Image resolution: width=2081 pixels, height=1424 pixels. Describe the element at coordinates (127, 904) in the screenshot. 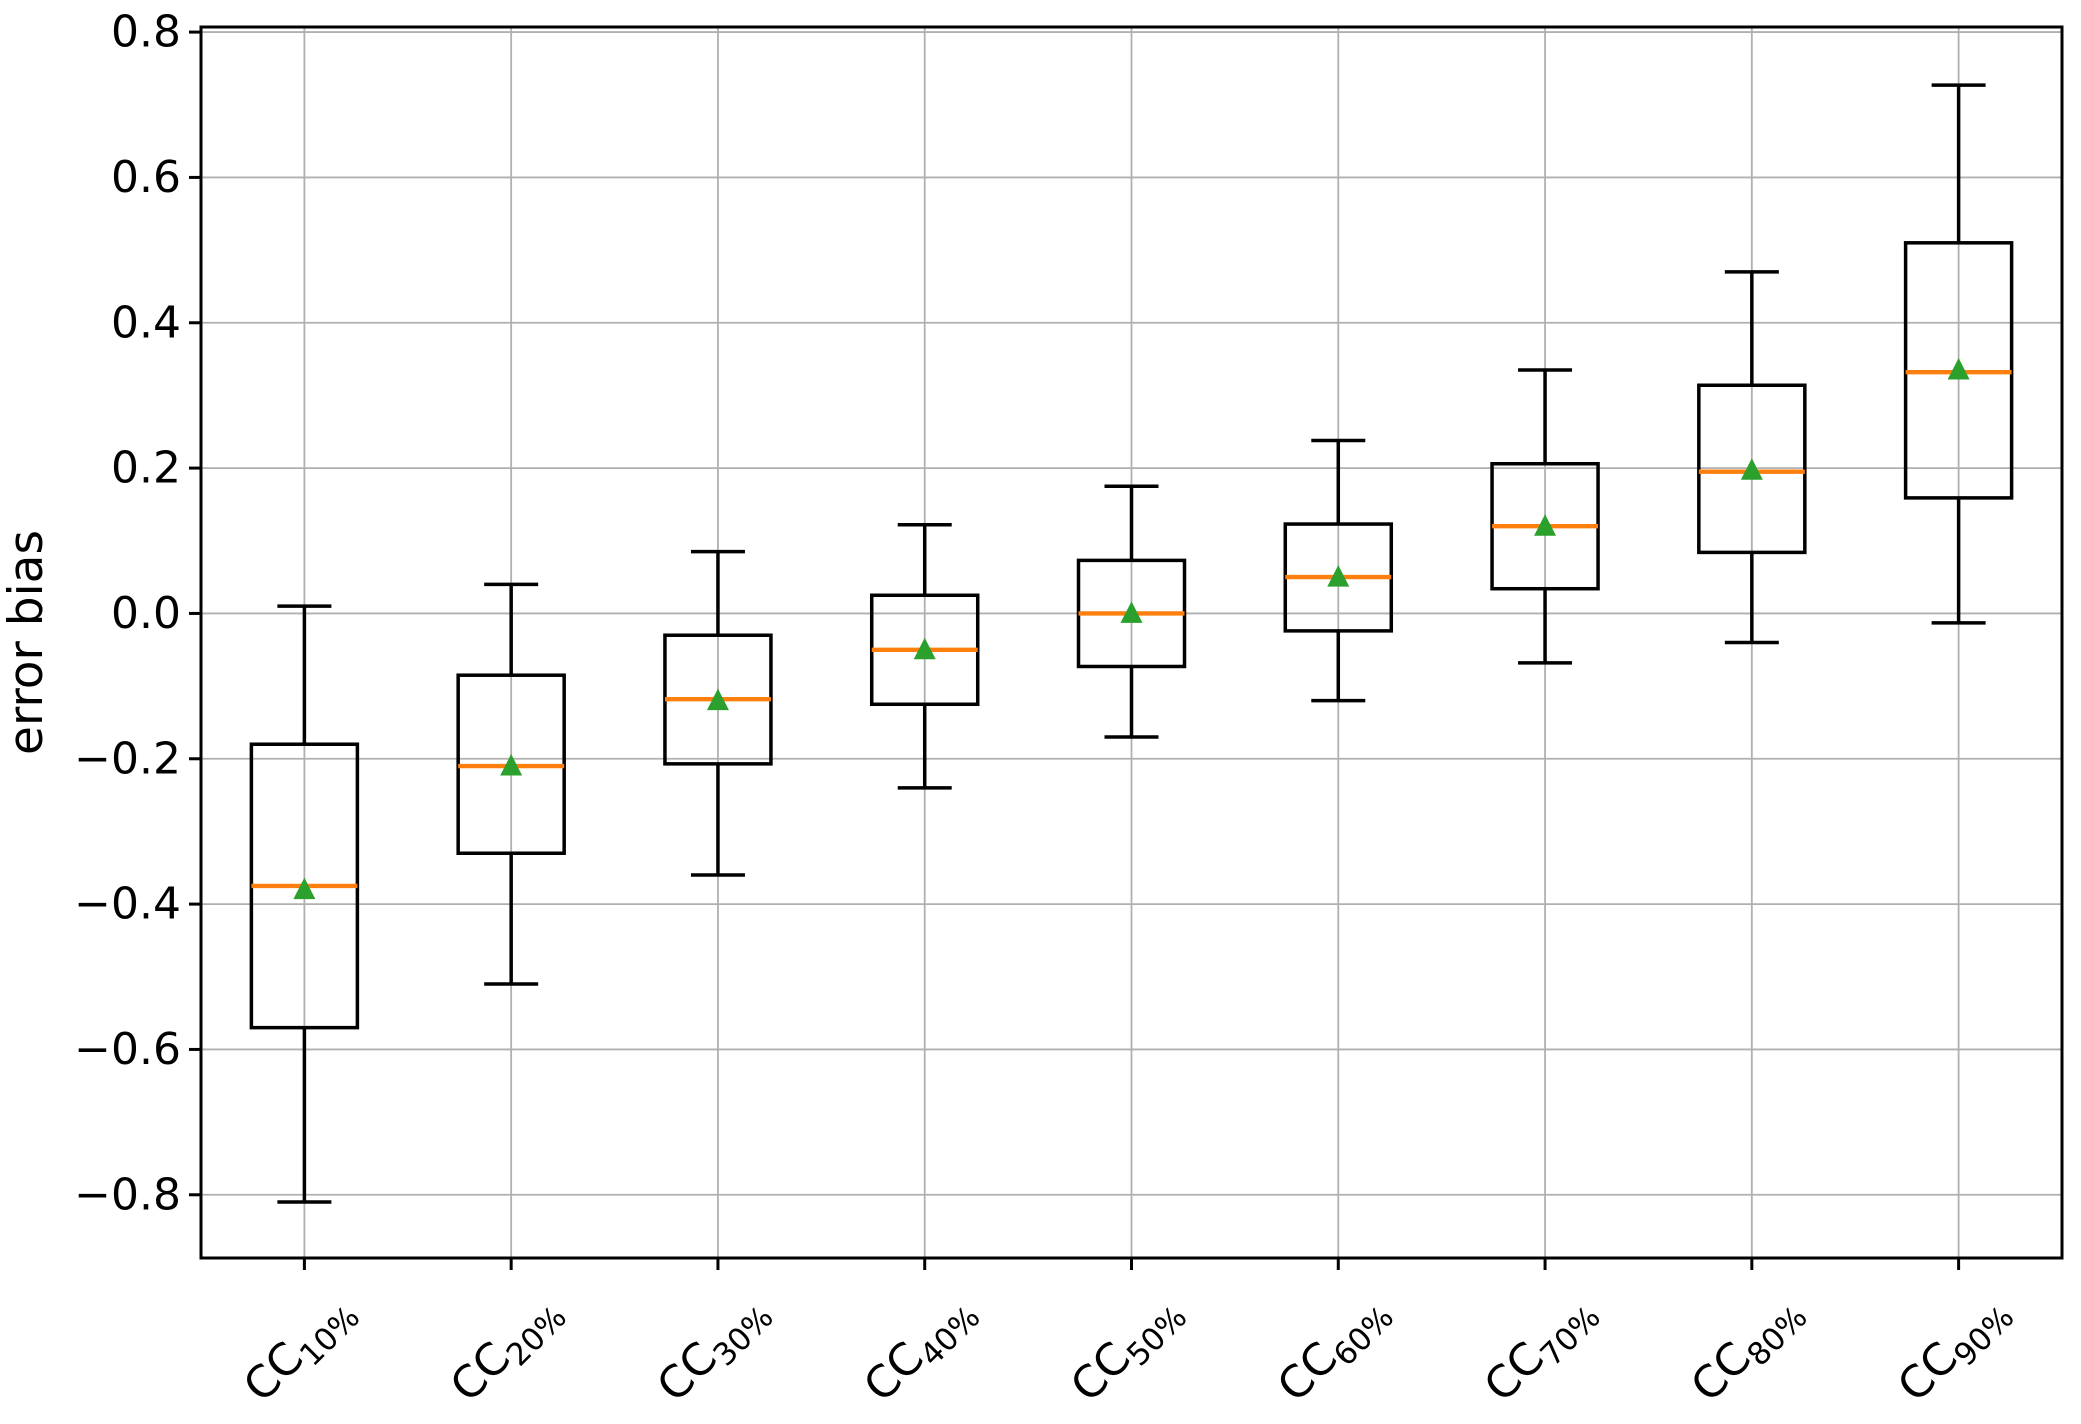

I see `y-tick-label: −0.4` at that location.